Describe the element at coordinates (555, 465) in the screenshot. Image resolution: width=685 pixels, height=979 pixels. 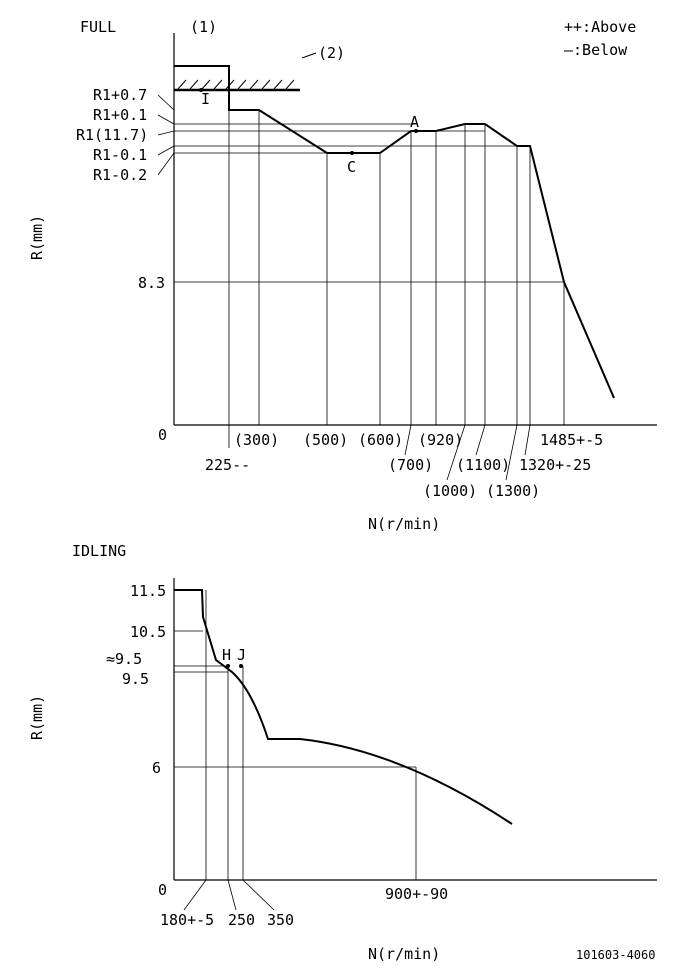
I see `x-tick-1320: 1320+-25` at that location.